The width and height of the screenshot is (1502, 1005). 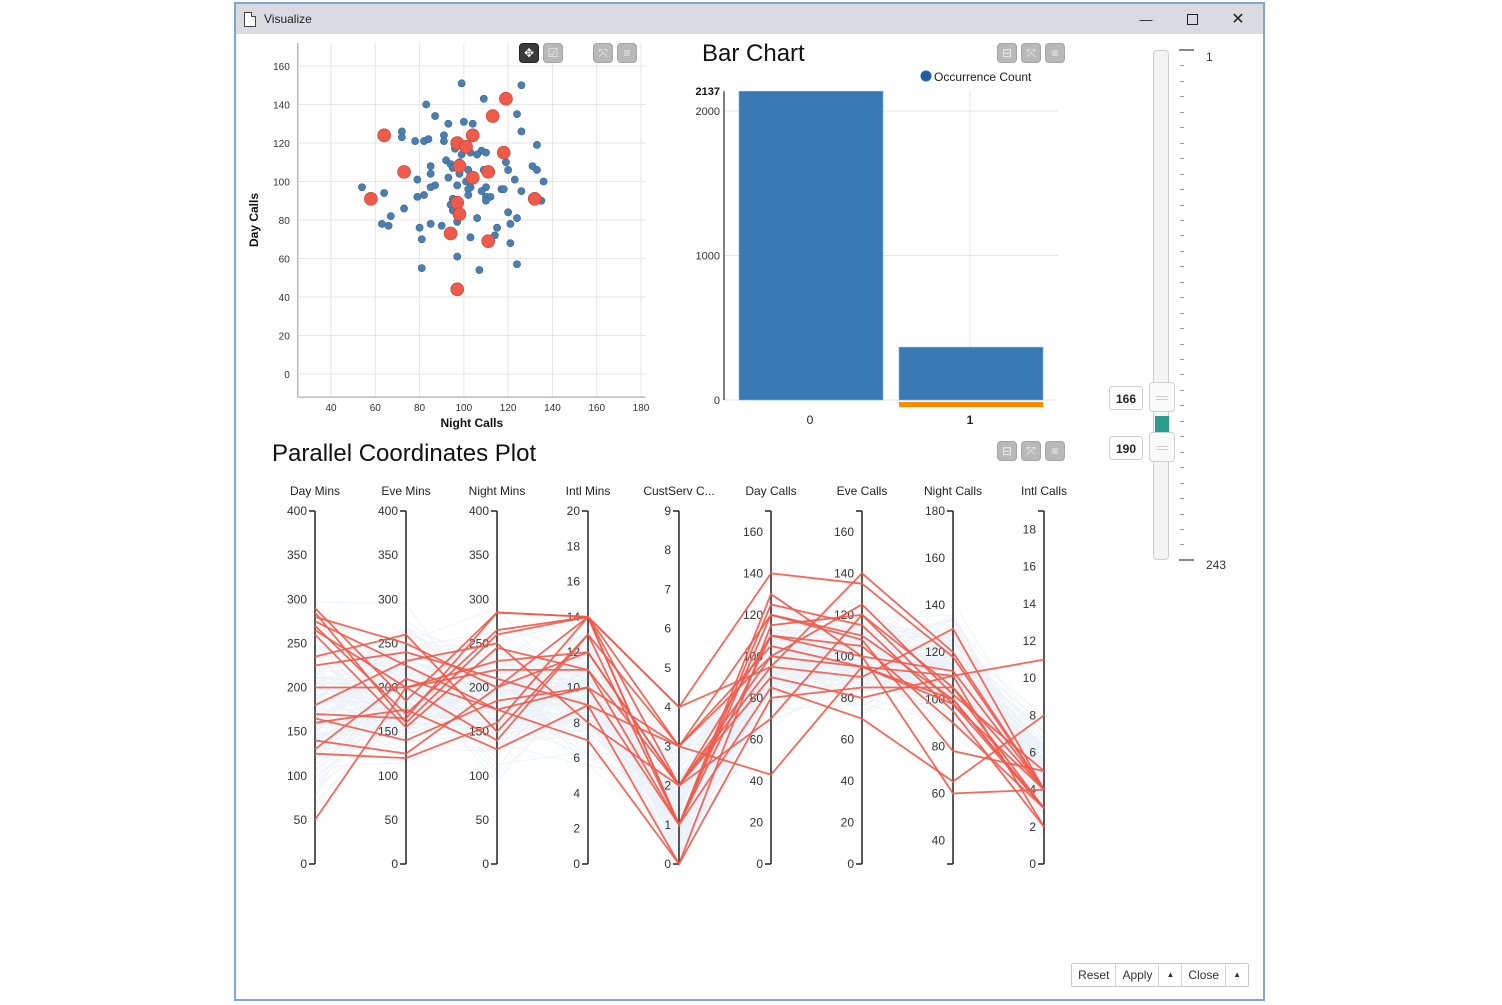 I want to click on close-menu-button: ▲, so click(x=1237, y=974).